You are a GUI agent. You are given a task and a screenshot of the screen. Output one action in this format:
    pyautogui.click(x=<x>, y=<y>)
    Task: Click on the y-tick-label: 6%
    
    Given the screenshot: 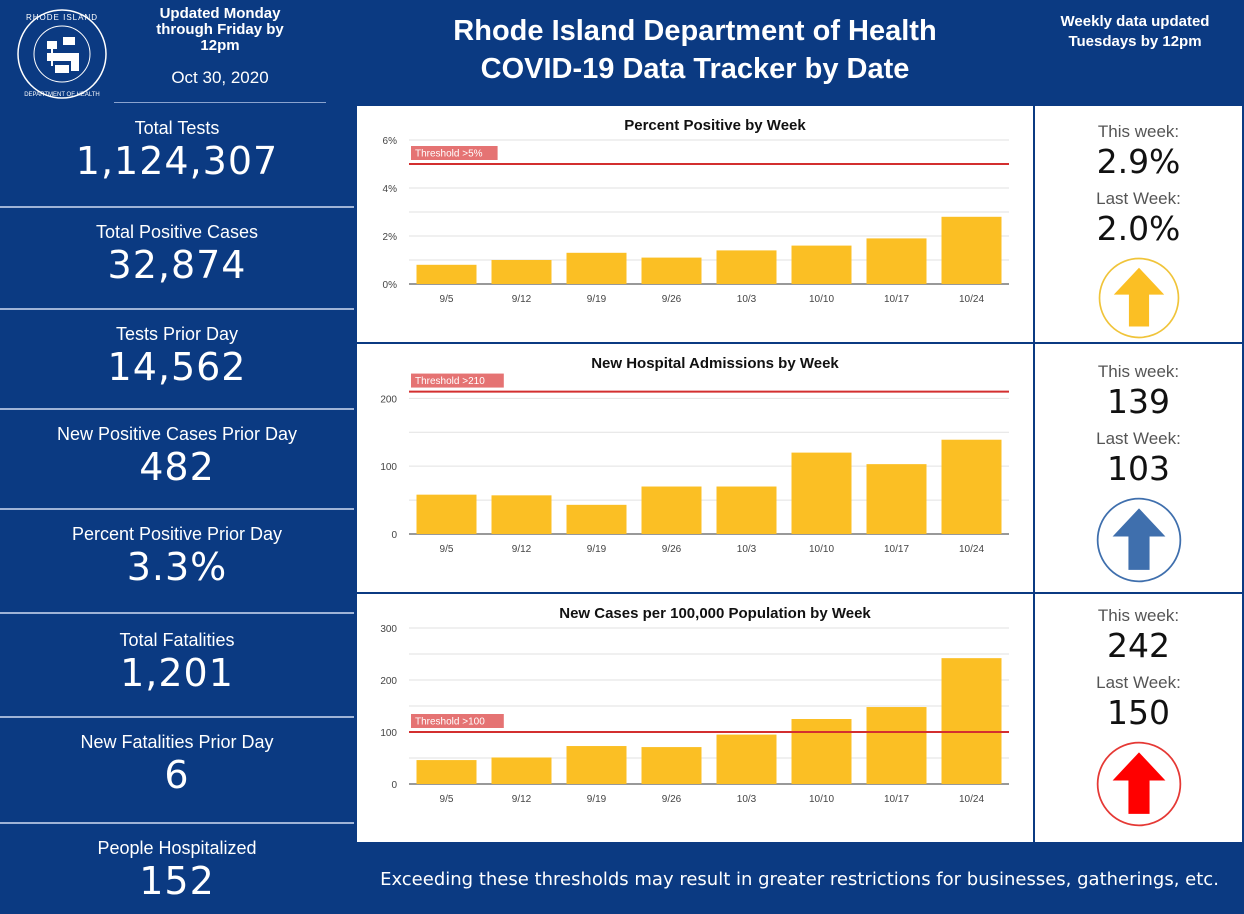 What is the action you would take?
    pyautogui.click(x=390, y=141)
    